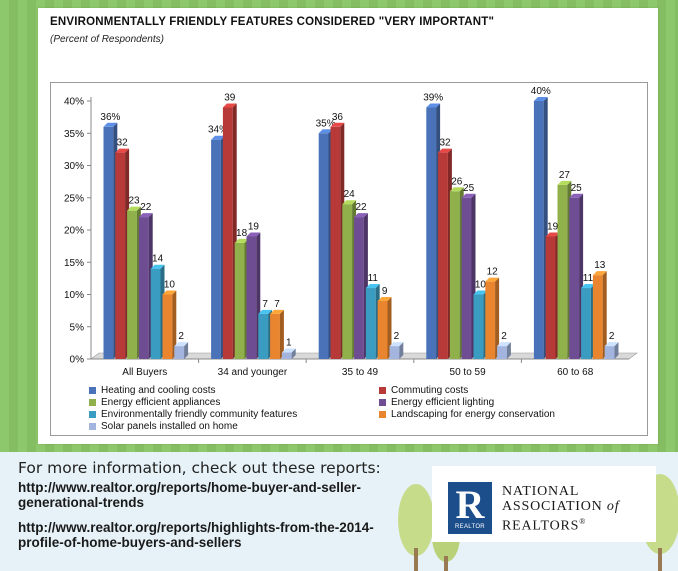 This screenshot has width=678, height=571. What do you see at coordinates (443, 402) in the screenshot?
I see `legend-label: Energy efficient lighting` at bounding box center [443, 402].